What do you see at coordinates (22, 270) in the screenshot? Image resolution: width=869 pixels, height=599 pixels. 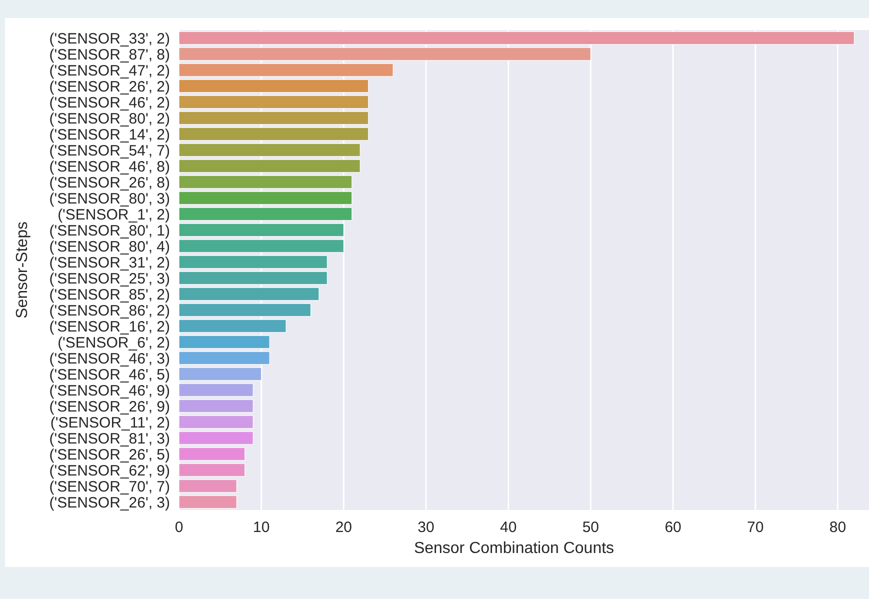 I see `y-axis-title: Sensor-Steps` at bounding box center [22, 270].